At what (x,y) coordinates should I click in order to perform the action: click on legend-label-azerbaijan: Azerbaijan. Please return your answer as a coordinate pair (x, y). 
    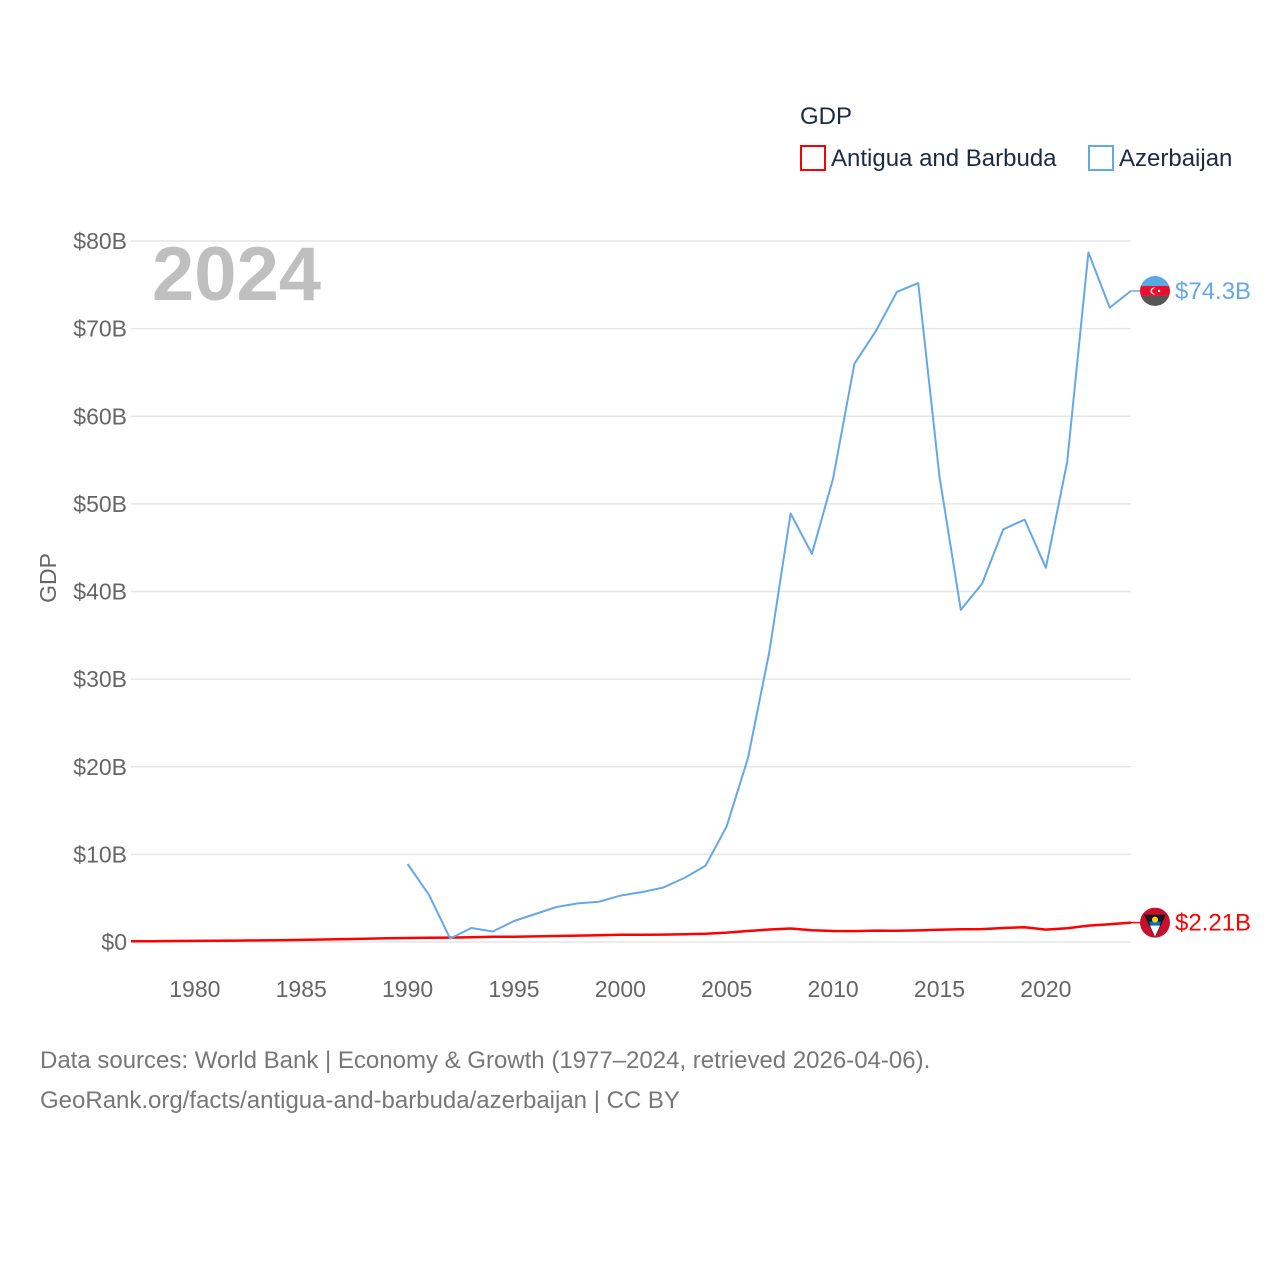
    Looking at the image, I should click on (1175, 158).